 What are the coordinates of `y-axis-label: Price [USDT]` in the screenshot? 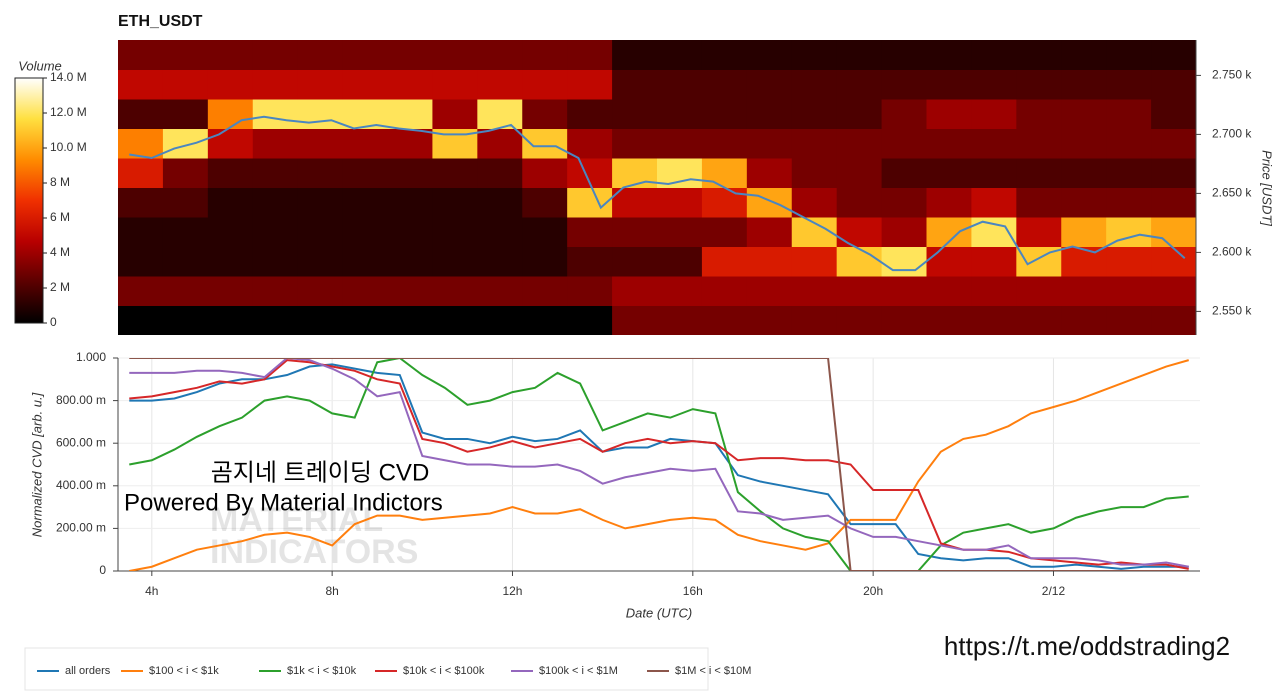 It's located at (1267, 188).